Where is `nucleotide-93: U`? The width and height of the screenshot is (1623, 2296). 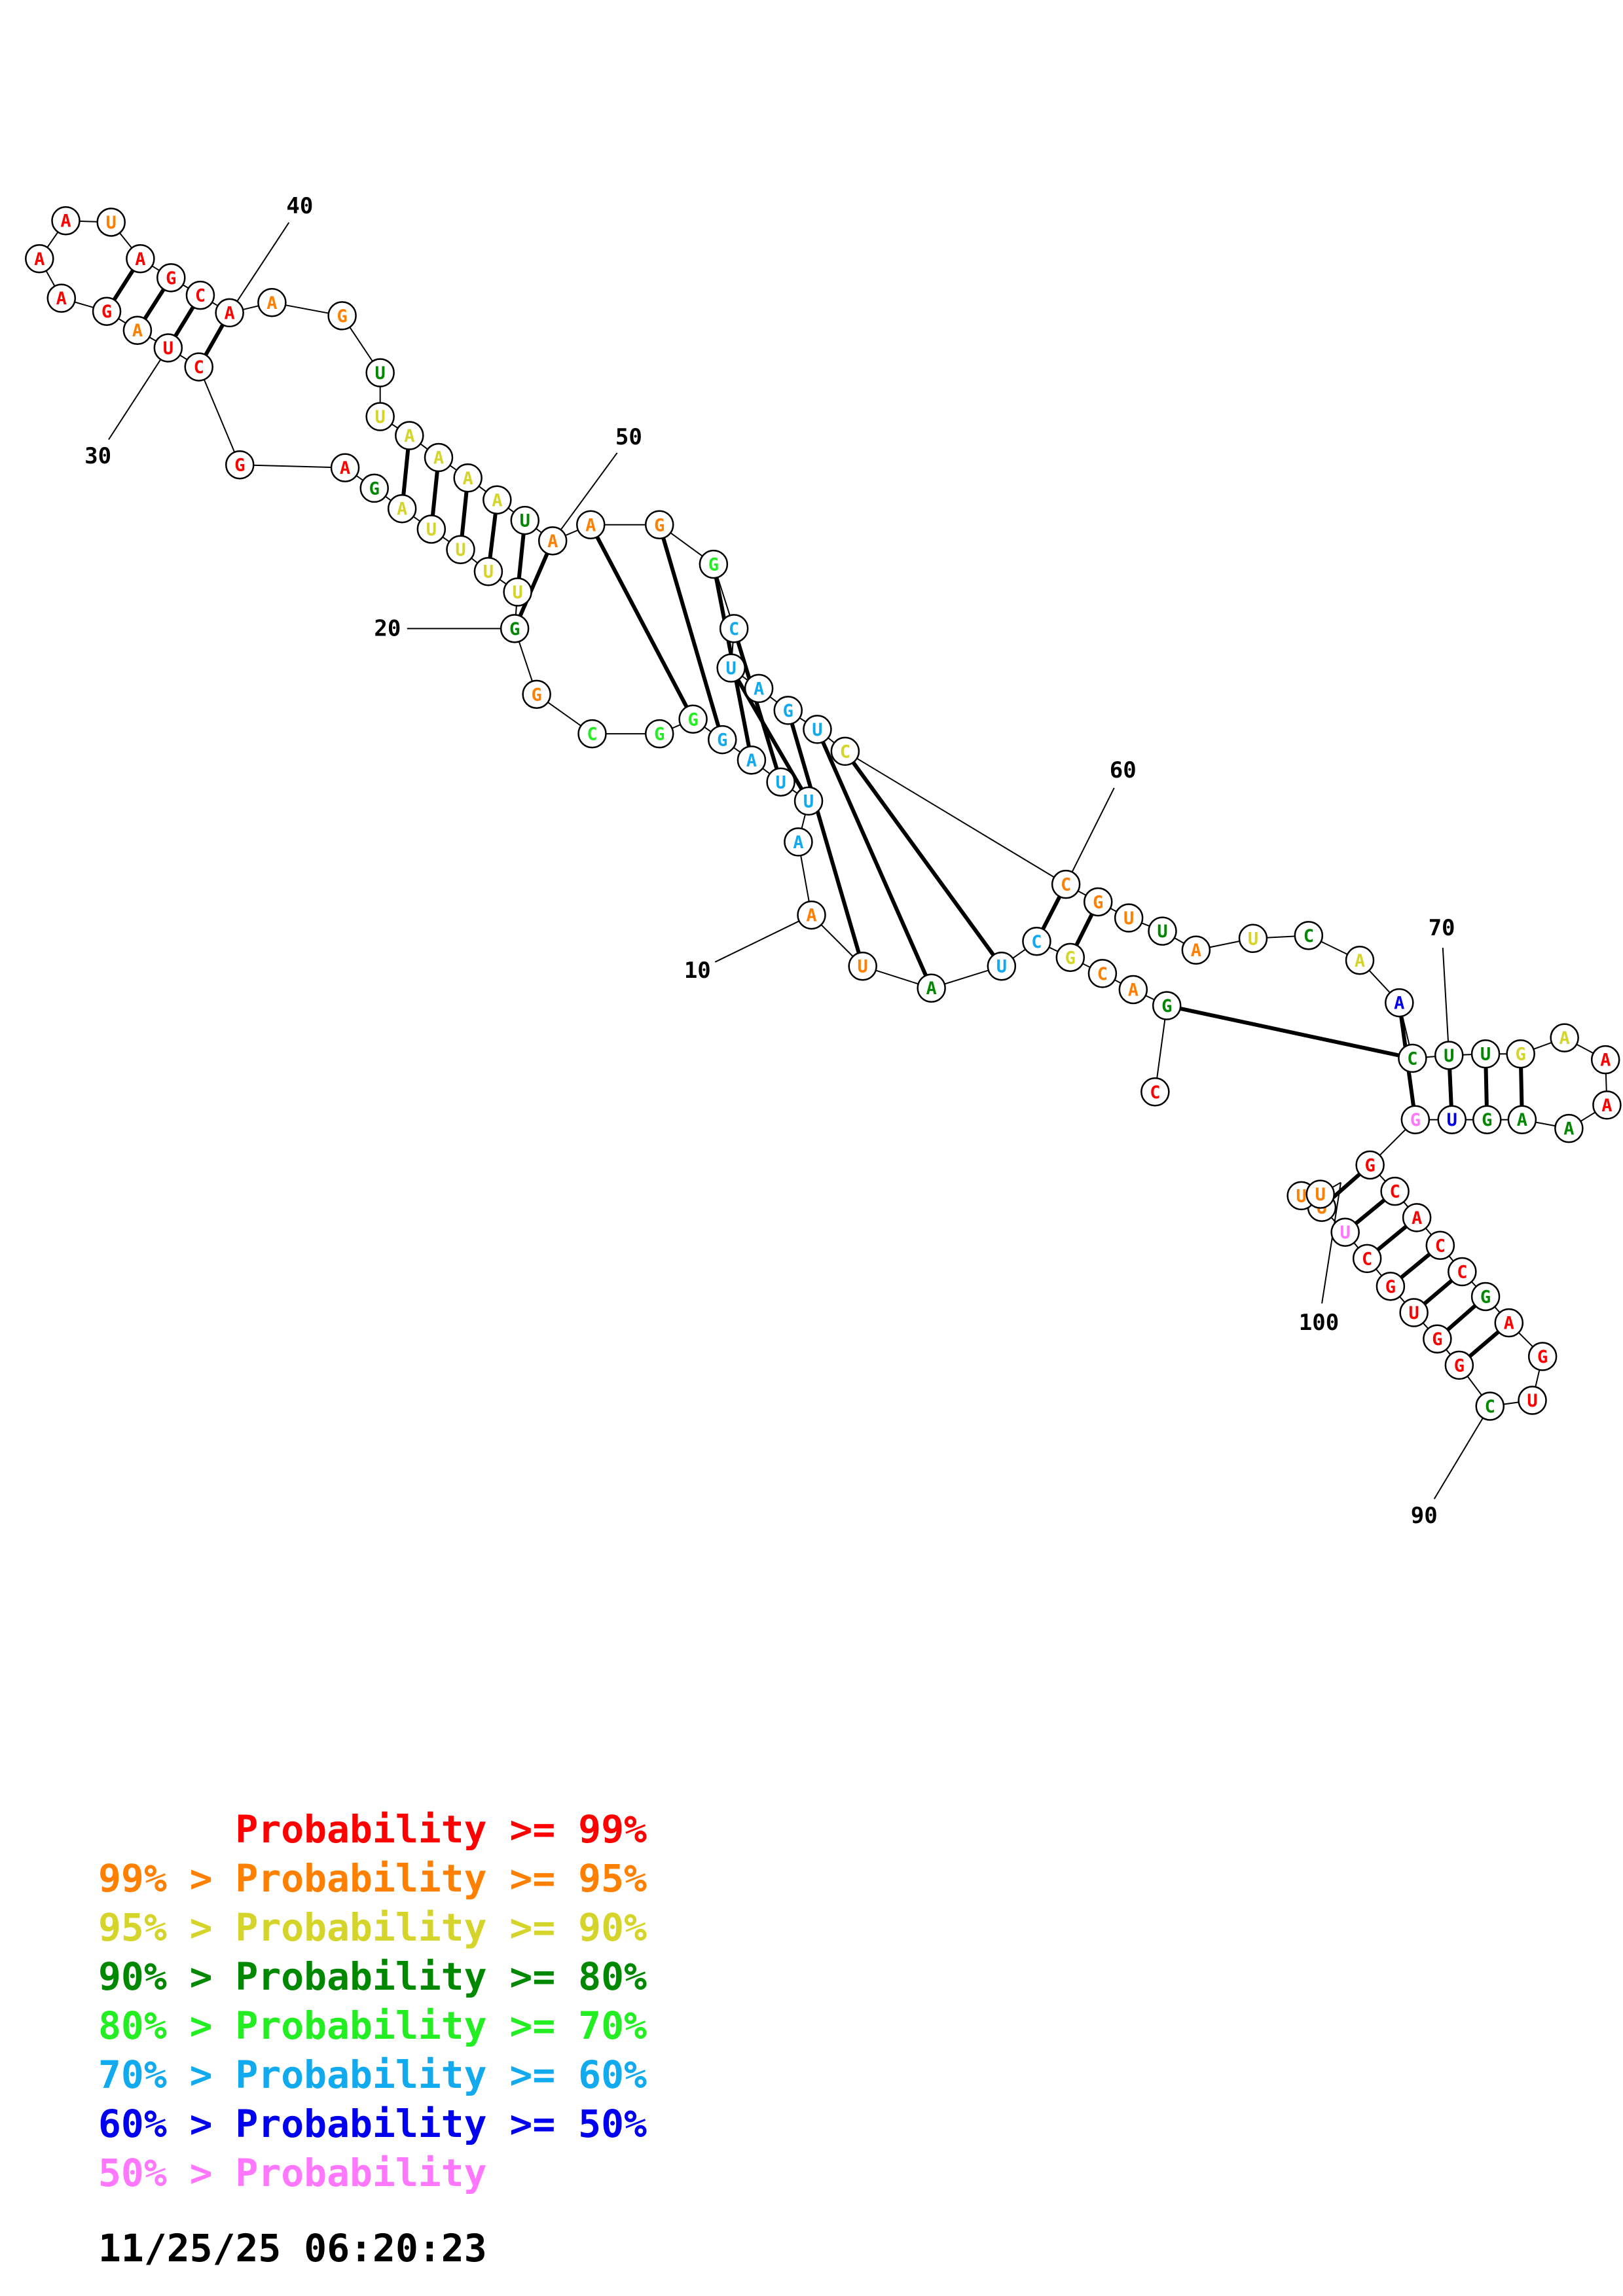
nucleotide-93: U is located at coordinates (1414, 1312).